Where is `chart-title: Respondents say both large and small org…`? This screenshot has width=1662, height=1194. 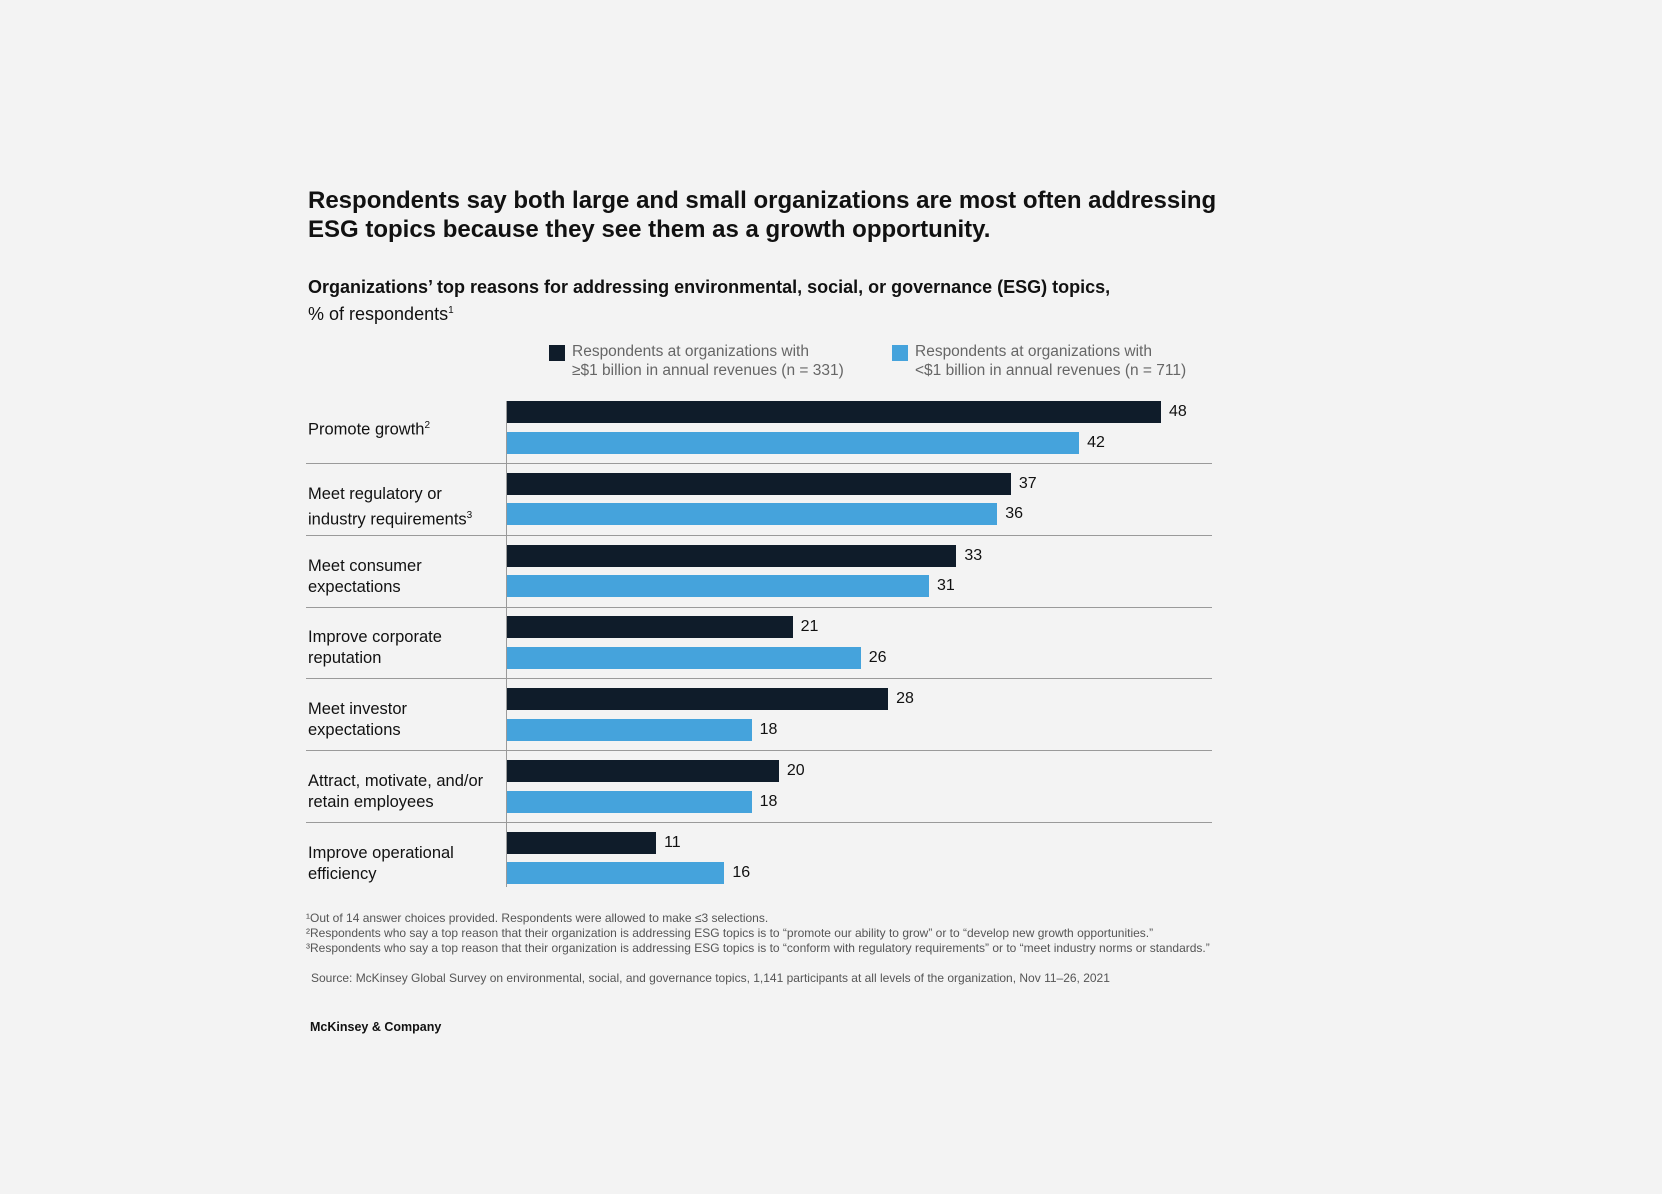
chart-title: Respondents say both large and small org… is located at coordinates (762, 215).